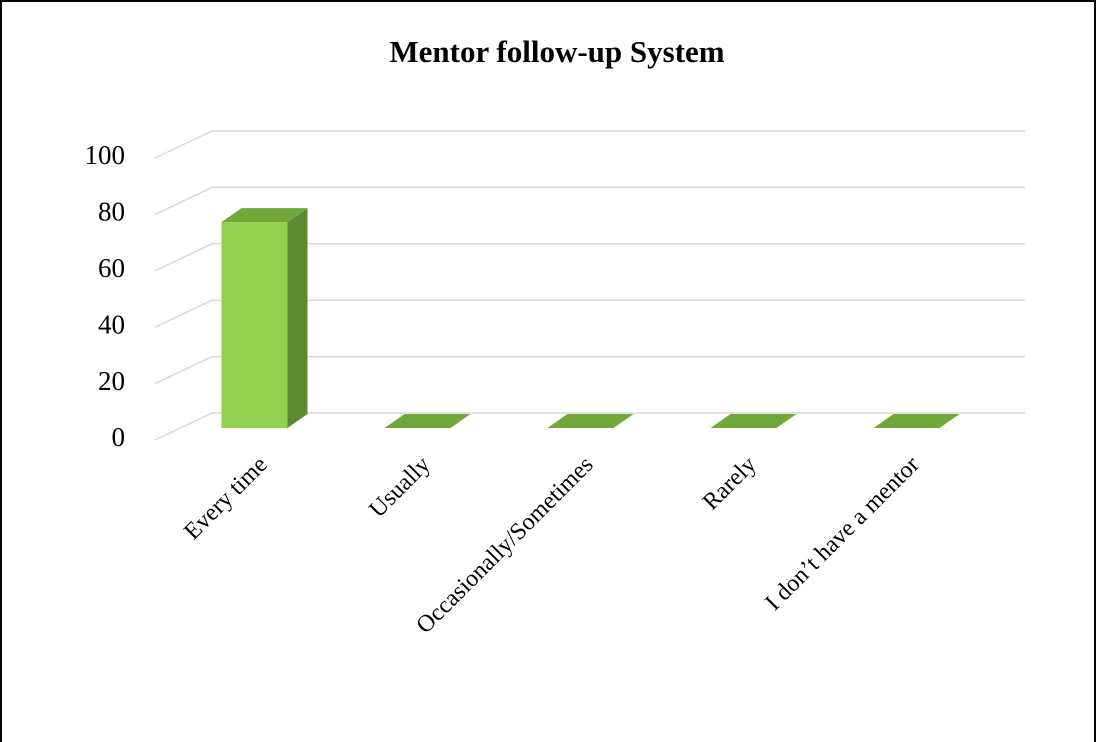 The width and height of the screenshot is (1096, 742). What do you see at coordinates (105, 155) in the screenshot?
I see `y-tick-label: 100` at bounding box center [105, 155].